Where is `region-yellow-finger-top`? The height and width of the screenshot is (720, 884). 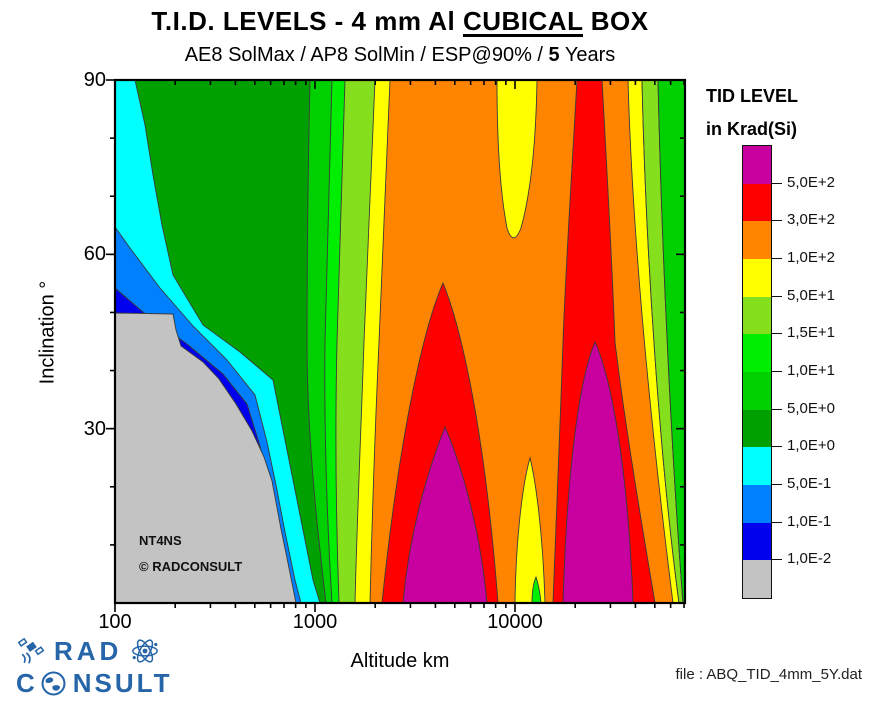 region-yellow-finger-top is located at coordinates (517, 159).